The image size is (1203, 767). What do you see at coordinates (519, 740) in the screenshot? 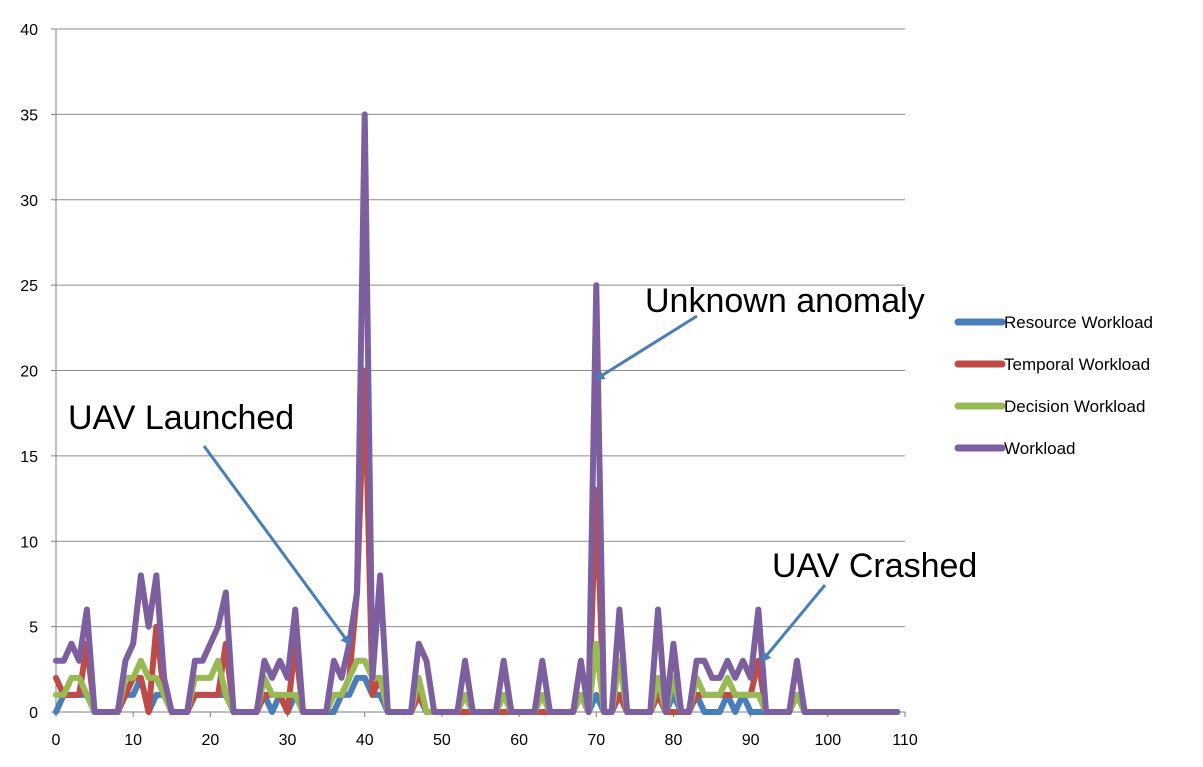
I see `x-tick-label: 60` at bounding box center [519, 740].